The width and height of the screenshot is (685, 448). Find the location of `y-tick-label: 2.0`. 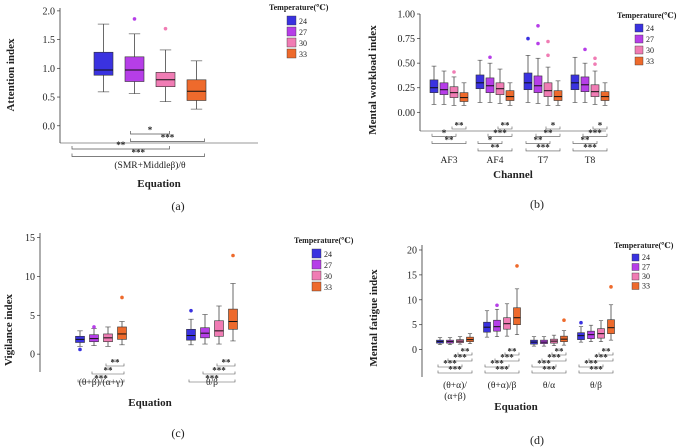

y-tick-label: 2.0 is located at coordinates (49, 11).